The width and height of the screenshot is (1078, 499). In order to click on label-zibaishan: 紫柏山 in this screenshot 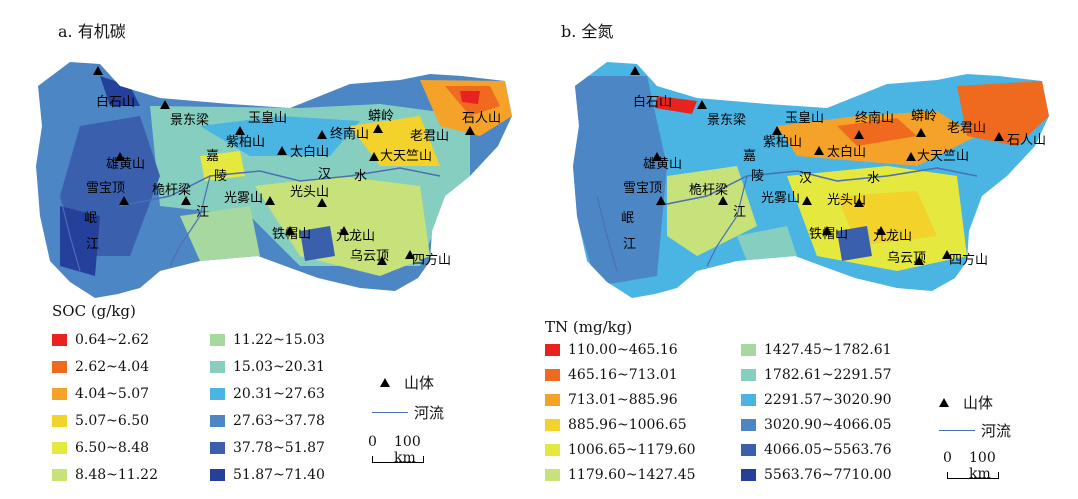, I will do `click(245, 142)`.